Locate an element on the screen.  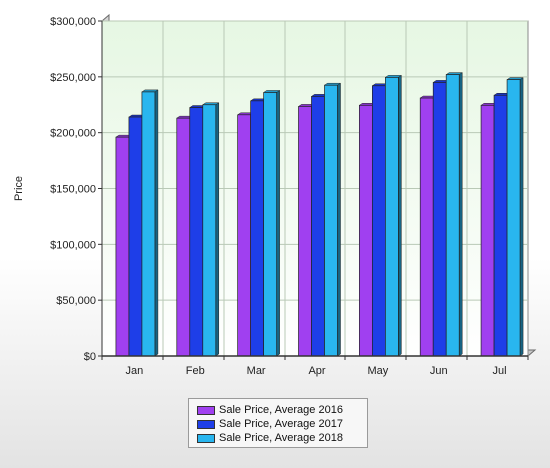
y-tick-label: $300,000 is located at coordinates (73, 22).